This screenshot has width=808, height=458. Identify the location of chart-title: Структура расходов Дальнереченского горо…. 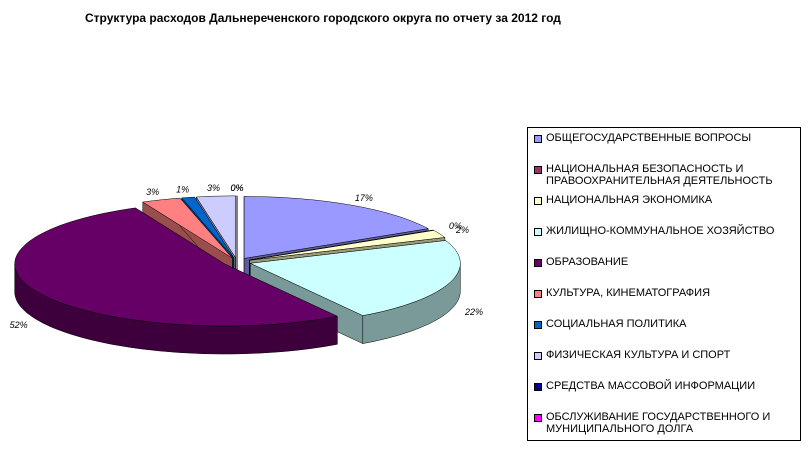
(323, 18).